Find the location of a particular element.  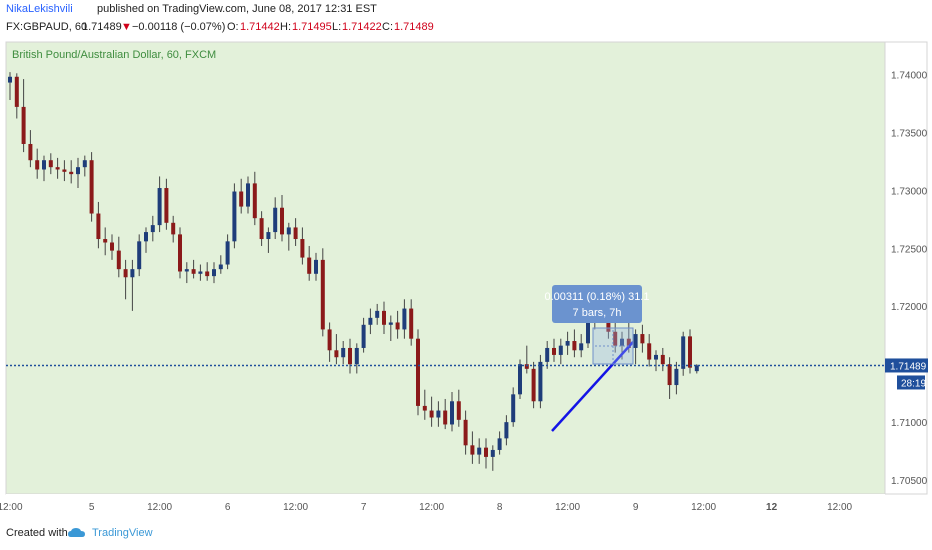

time-axis is located at coordinates (445, 505).